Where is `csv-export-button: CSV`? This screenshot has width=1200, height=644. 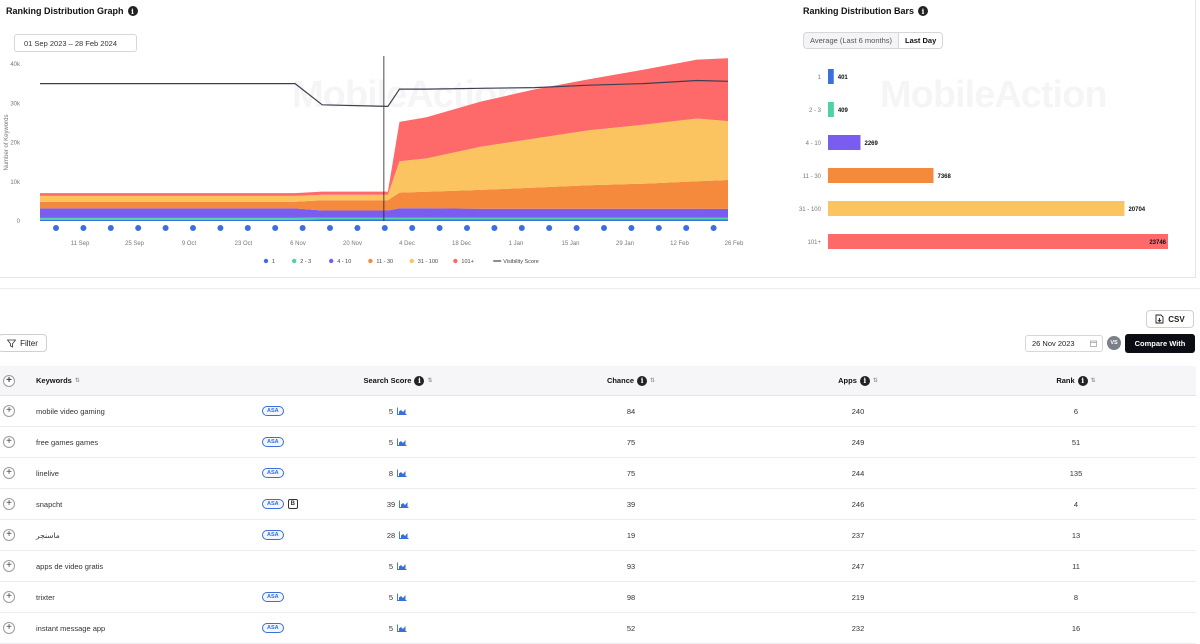
csv-export-button: CSV is located at coordinates (1170, 319).